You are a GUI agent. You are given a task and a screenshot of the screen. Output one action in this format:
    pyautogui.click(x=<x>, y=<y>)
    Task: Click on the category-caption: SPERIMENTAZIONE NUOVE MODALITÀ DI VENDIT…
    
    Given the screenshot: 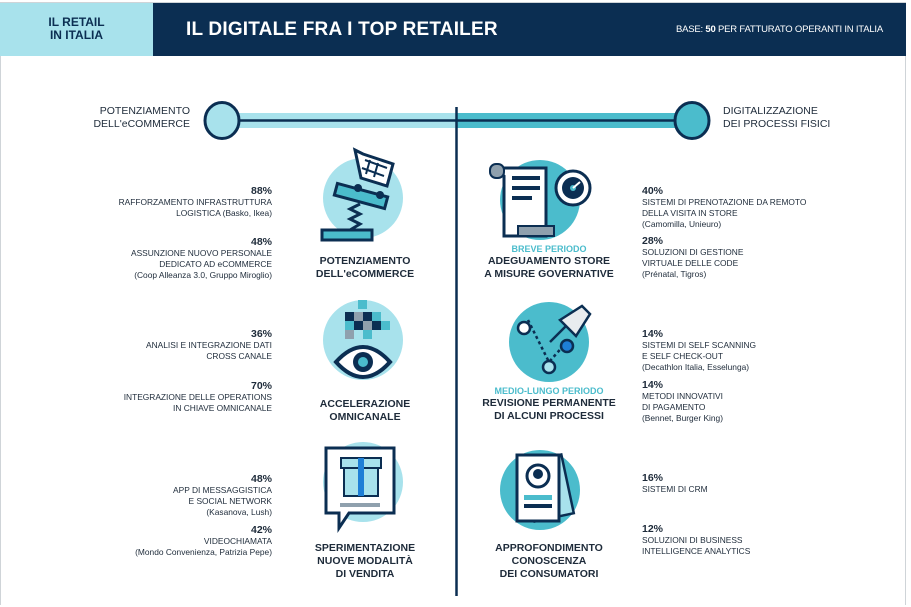 What is the action you would take?
    pyautogui.click(x=365, y=561)
    